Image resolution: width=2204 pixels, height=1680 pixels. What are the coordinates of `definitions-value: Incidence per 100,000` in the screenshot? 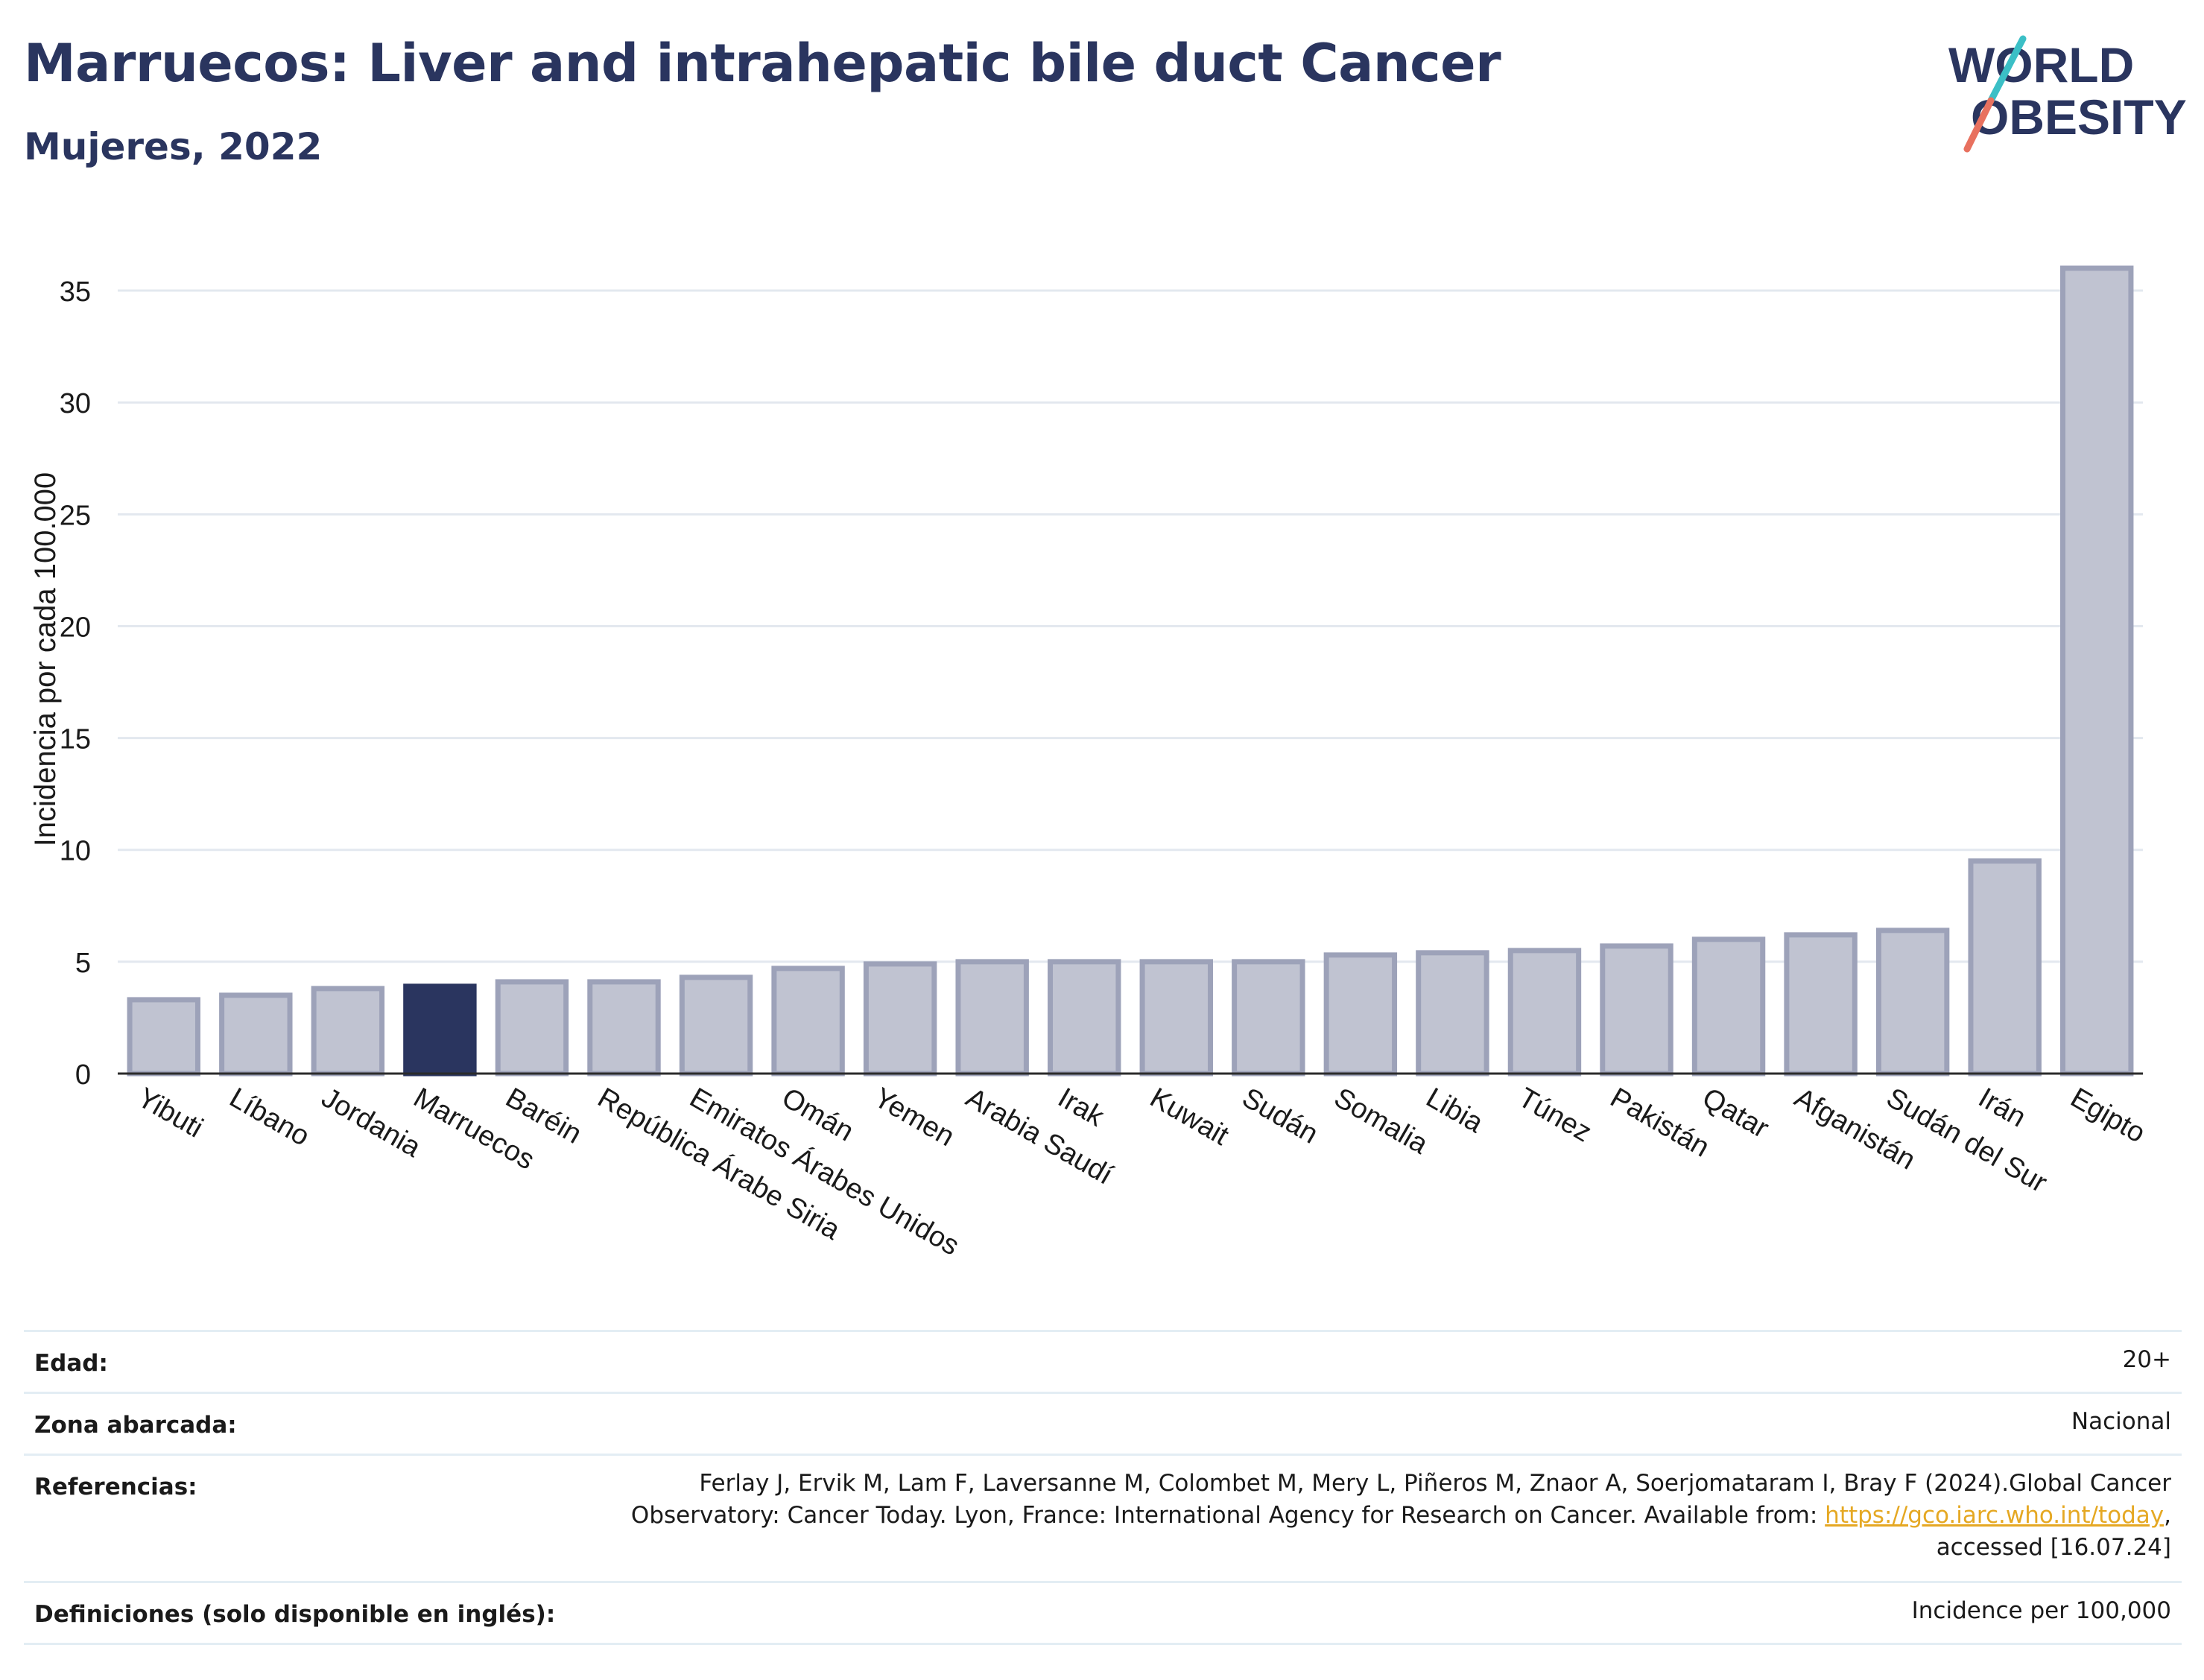 It's located at (2041, 1610).